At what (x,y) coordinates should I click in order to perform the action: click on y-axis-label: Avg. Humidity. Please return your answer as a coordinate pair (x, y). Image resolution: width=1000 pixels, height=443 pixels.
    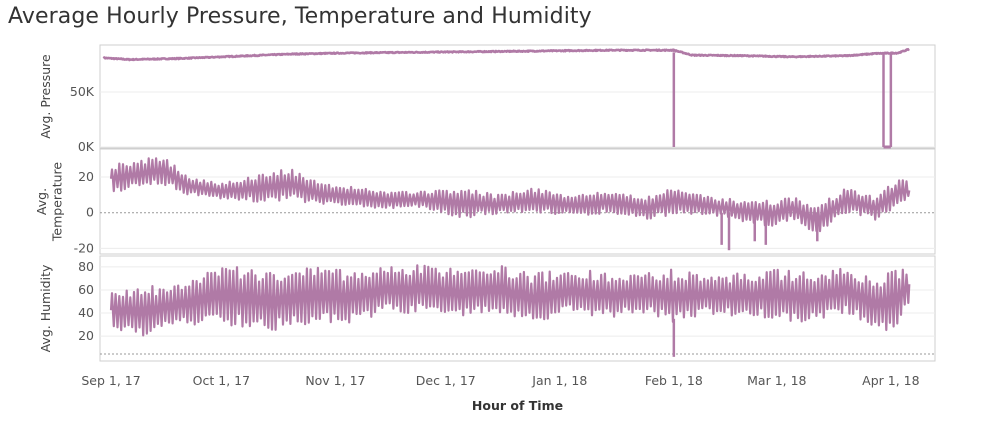
    Looking at the image, I should click on (45, 308).